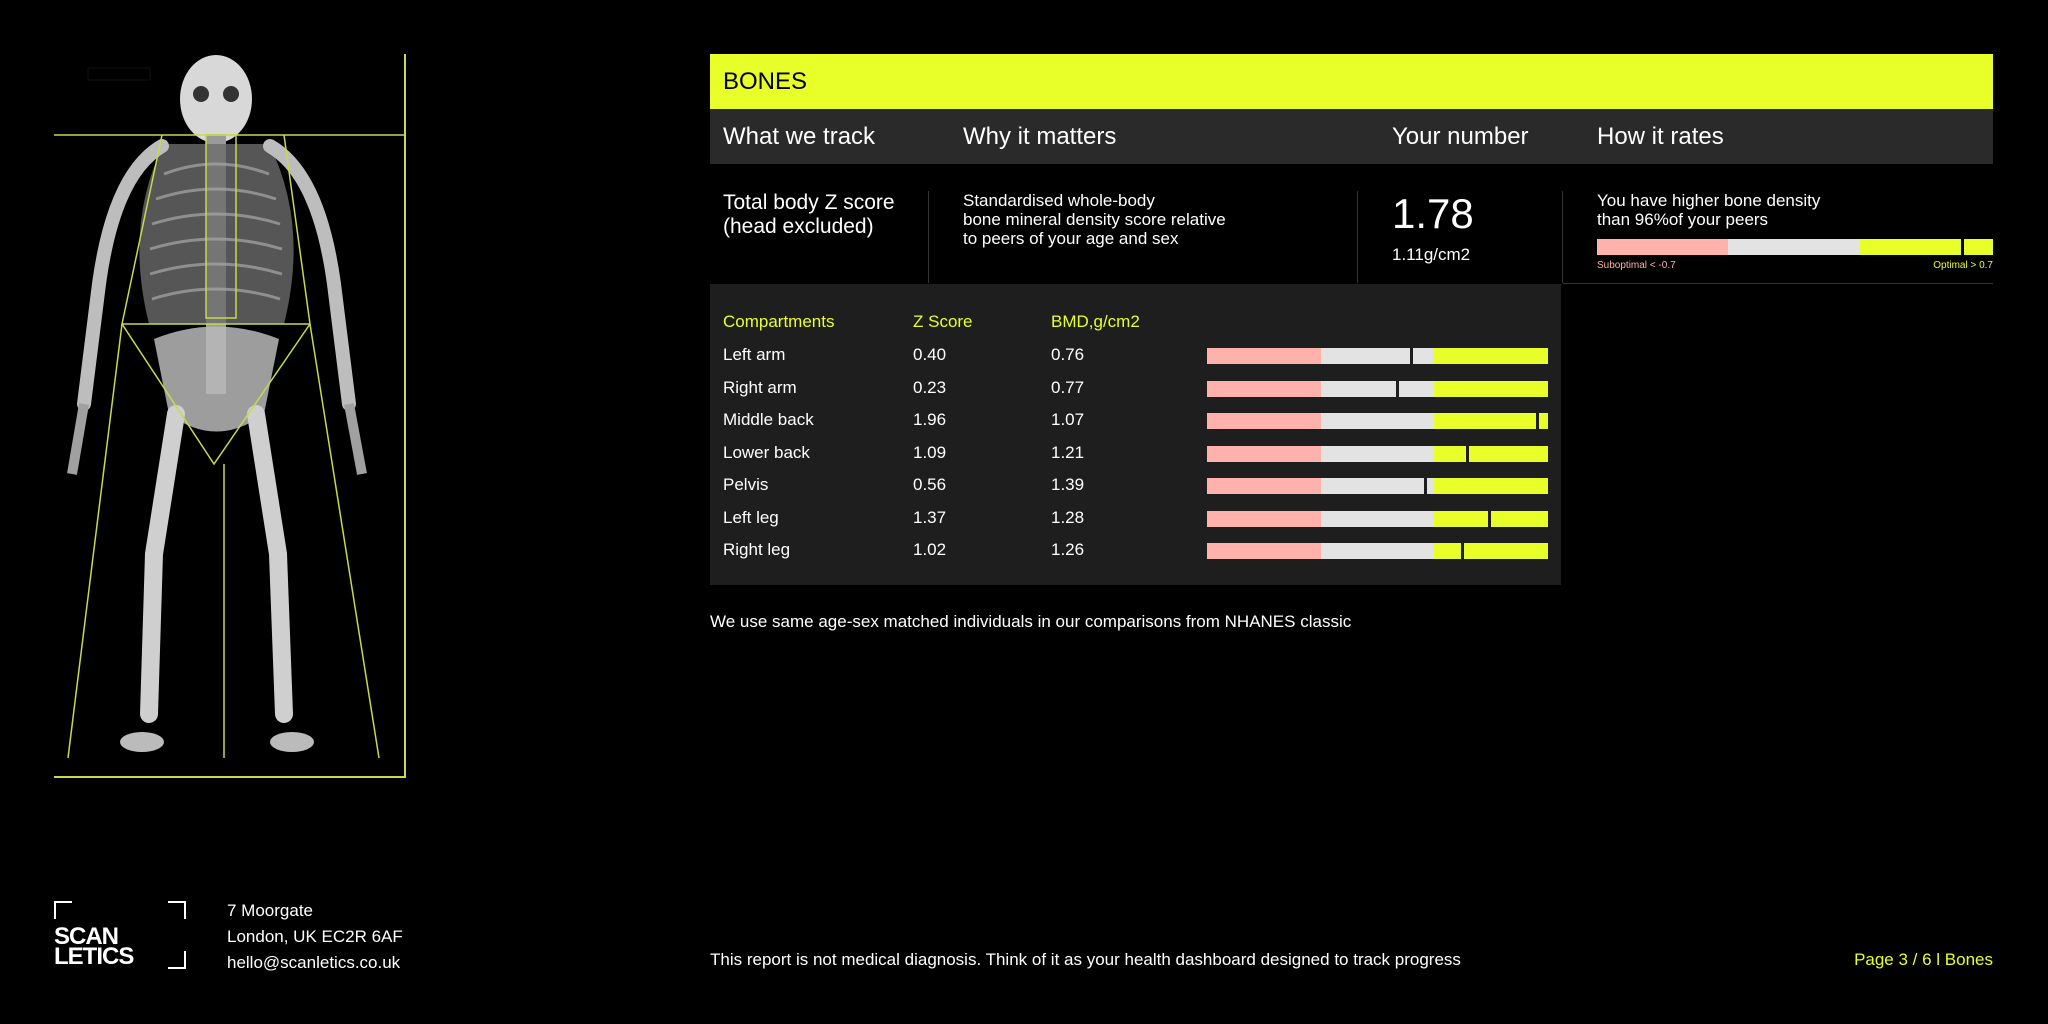 The width and height of the screenshot is (2048, 1024). I want to click on scanletics-logo: SCAN LETICS, so click(120, 935).